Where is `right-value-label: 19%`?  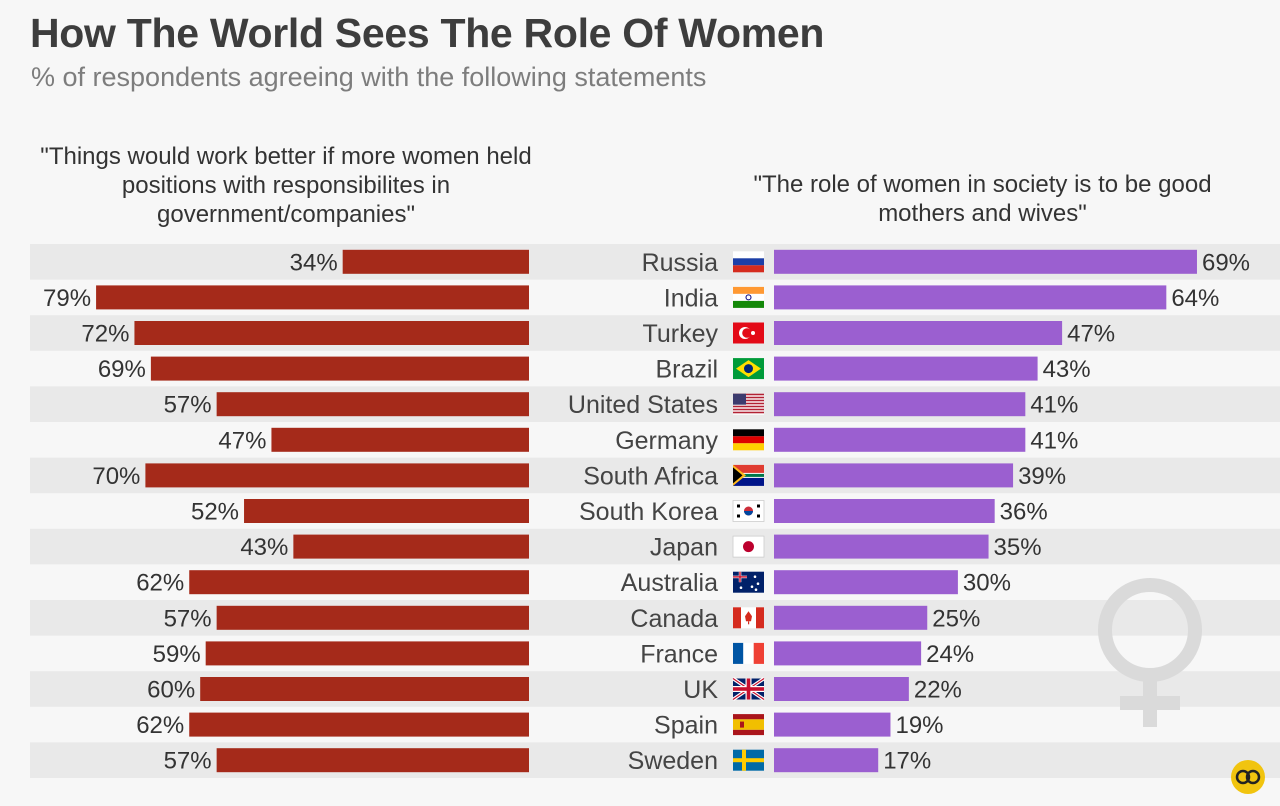 right-value-label: 19% is located at coordinates (919, 725).